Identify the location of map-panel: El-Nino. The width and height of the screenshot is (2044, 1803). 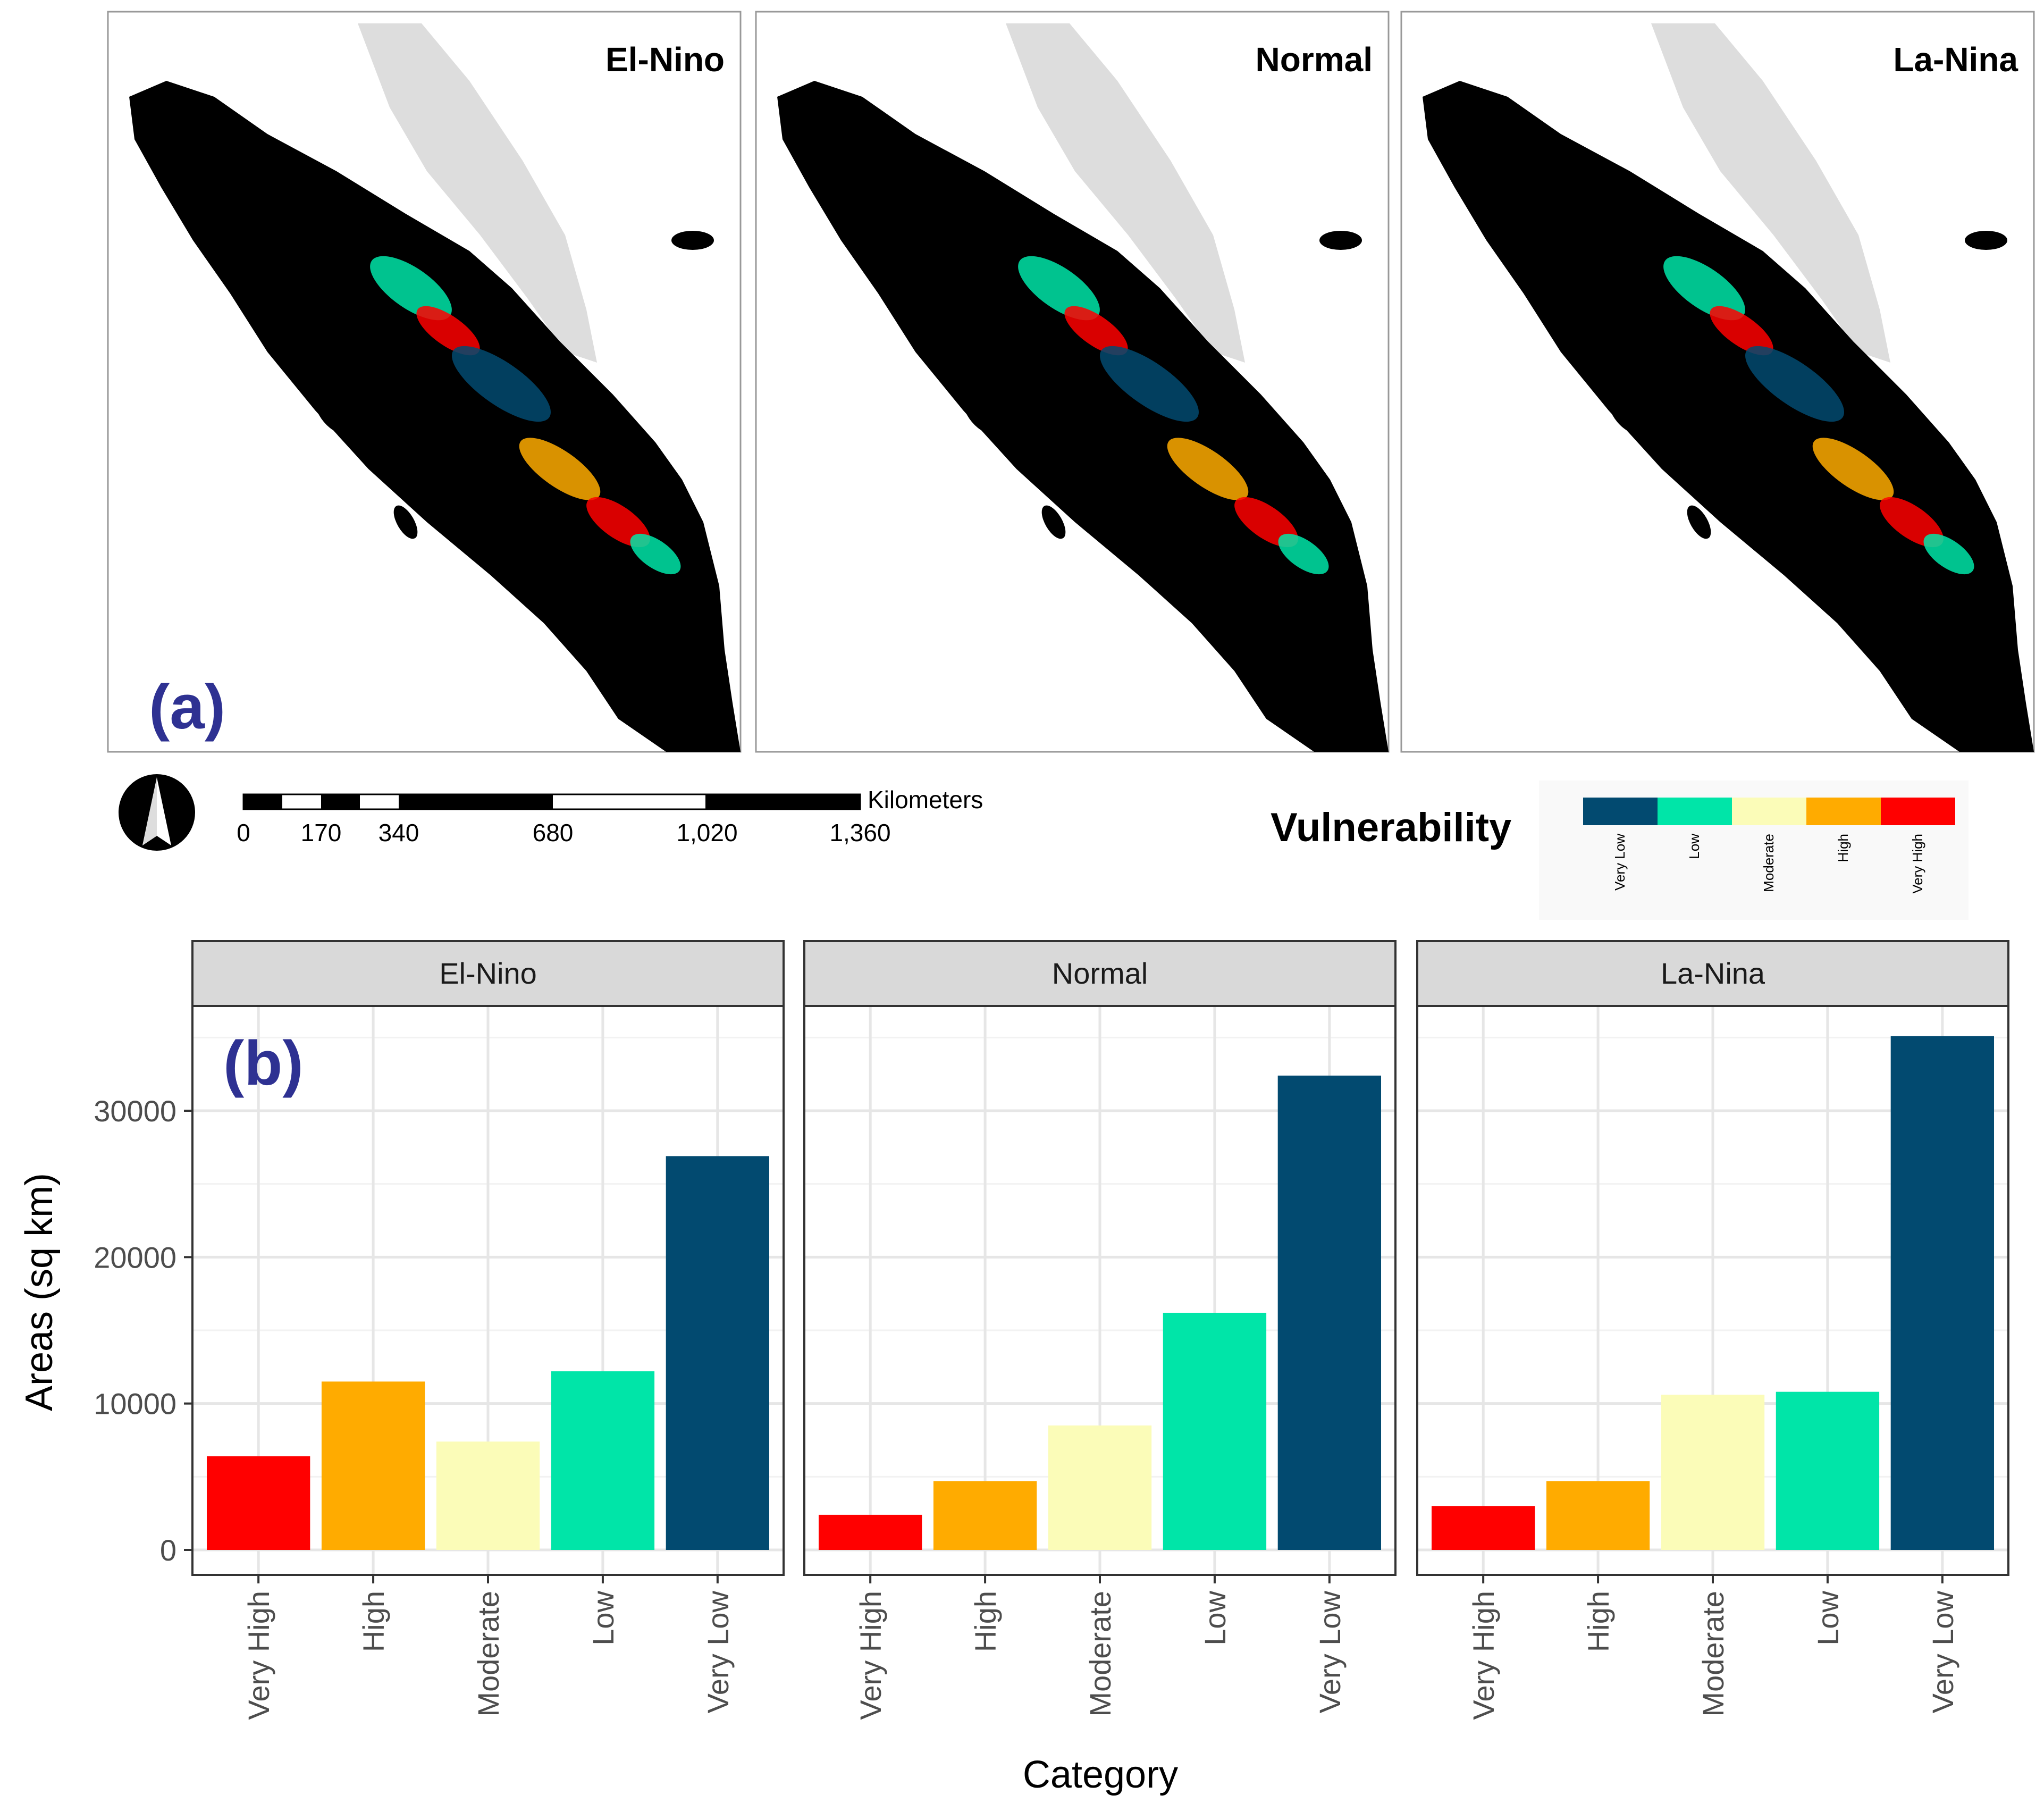
(424, 382).